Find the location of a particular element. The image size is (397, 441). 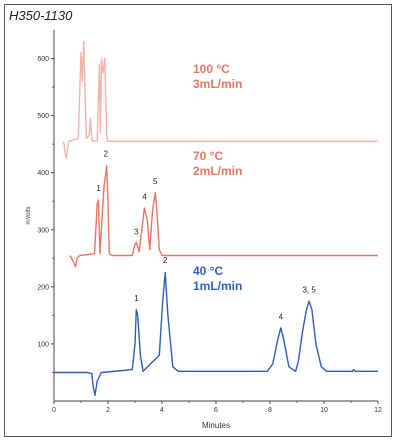

y-tick-label: 600 is located at coordinates (43, 59).